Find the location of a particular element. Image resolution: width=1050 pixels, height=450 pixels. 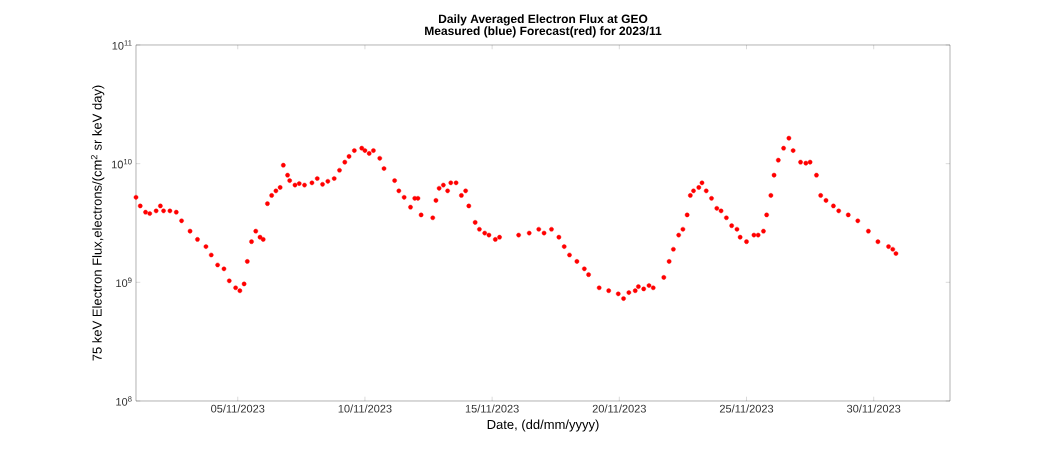

x-tick-label: 30/11/2023 is located at coordinates (874, 408).